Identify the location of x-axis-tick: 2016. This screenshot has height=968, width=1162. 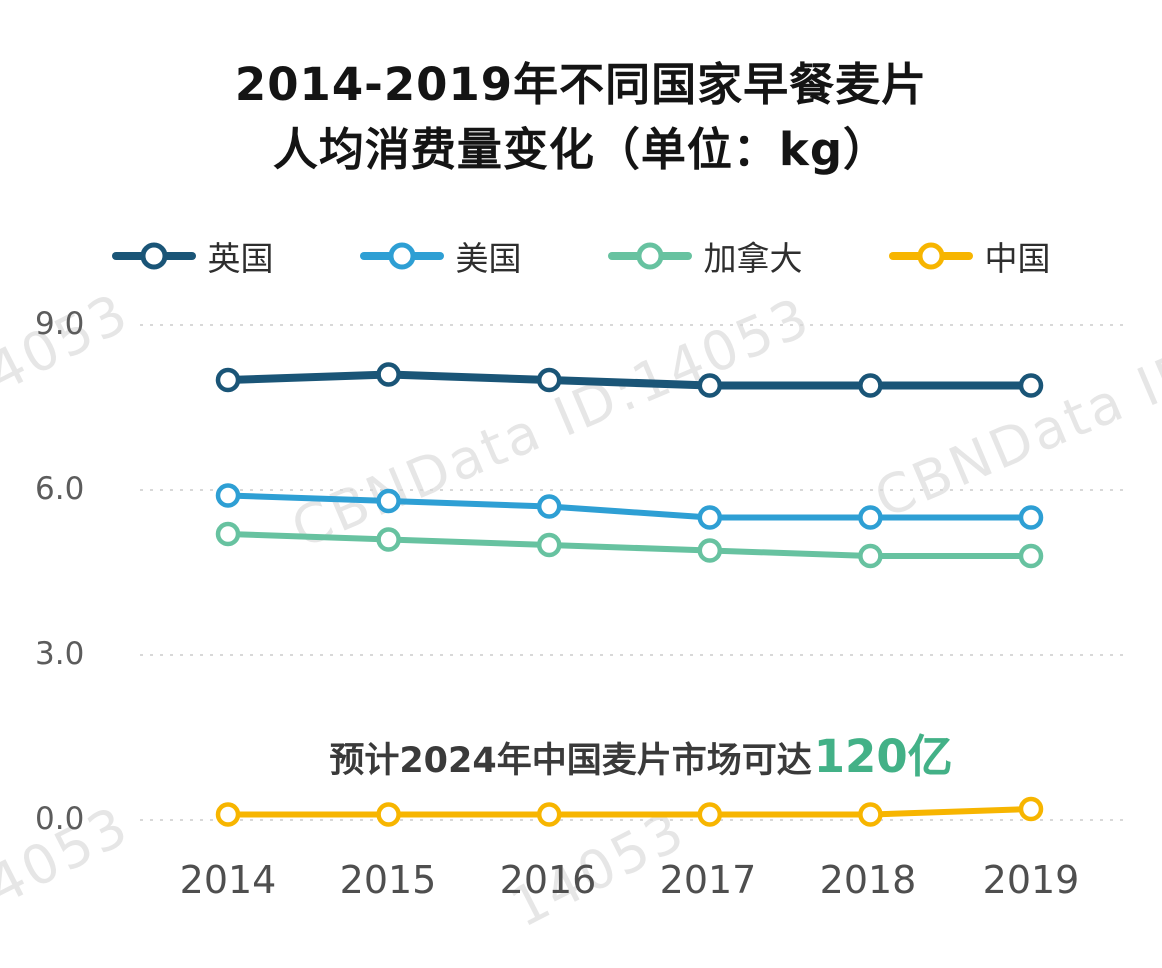
(548, 880).